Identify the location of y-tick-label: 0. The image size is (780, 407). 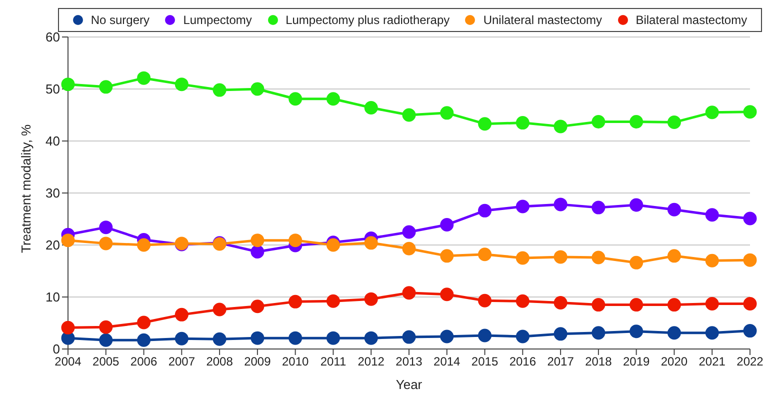
(56, 349).